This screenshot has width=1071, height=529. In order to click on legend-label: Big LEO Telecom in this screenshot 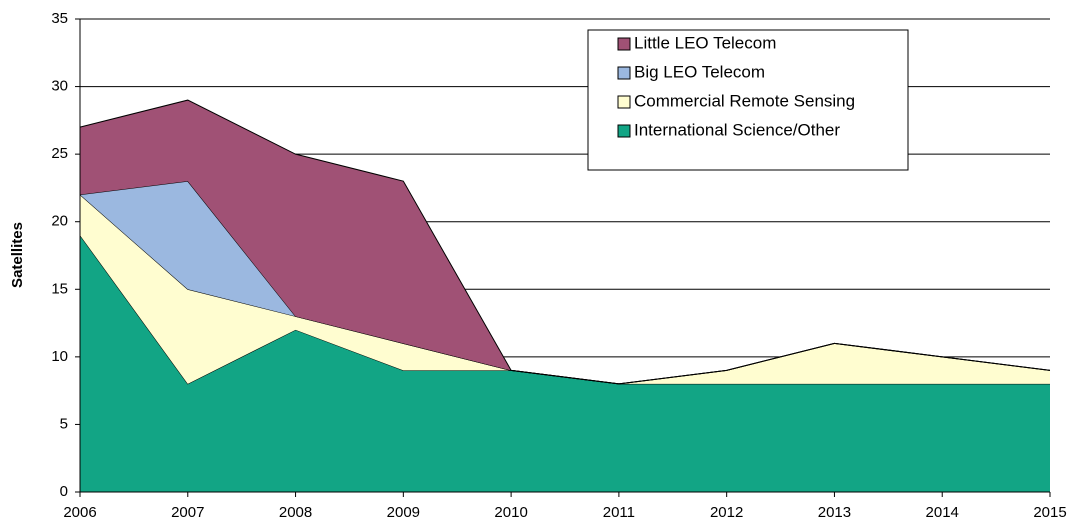, I will do `click(699, 71)`.